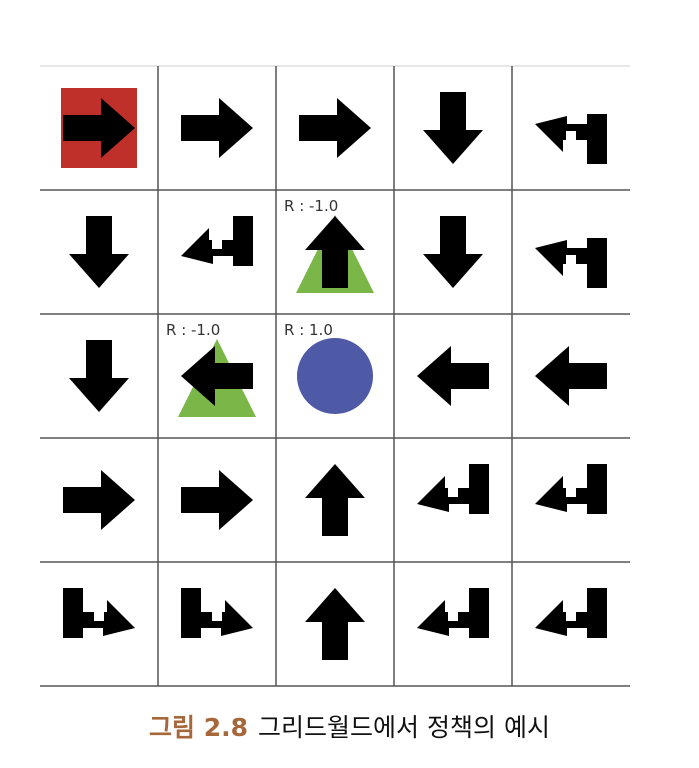 This screenshot has height=768, width=699. I want to click on figure-number: 그림 2.8, so click(199, 727).